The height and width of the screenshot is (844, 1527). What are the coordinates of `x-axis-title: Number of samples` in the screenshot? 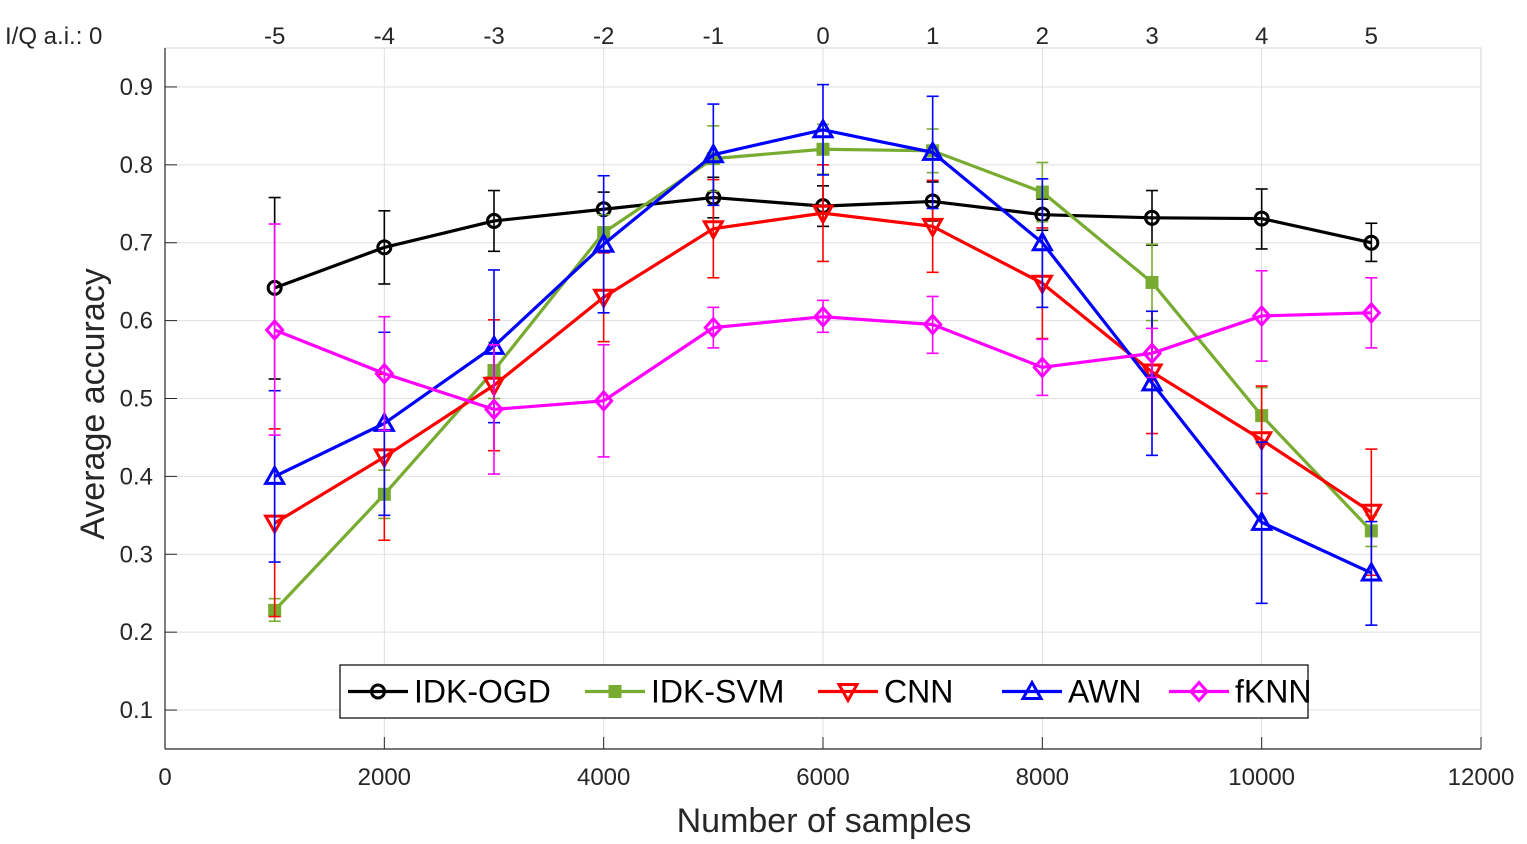 It's located at (824, 821).